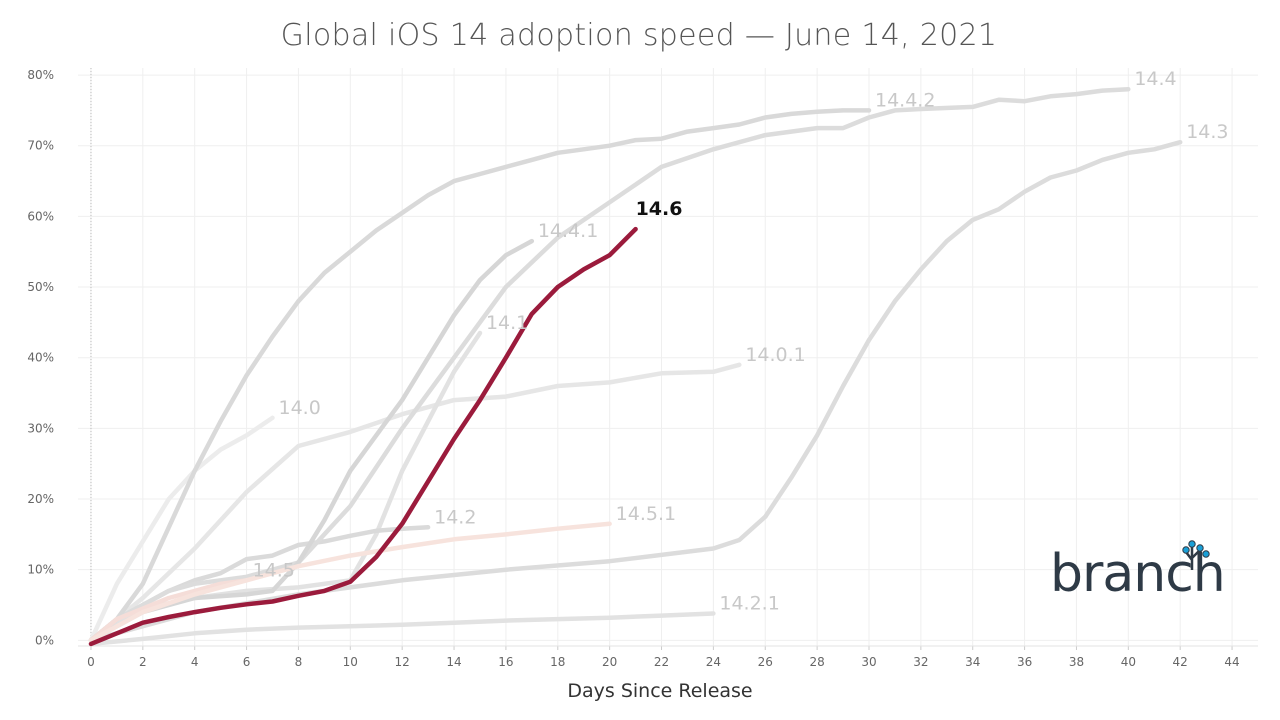 Image resolution: width=1280 pixels, height=720 pixels. Describe the element at coordinates (143, 662) in the screenshot. I see `x-tick-label: 2` at that location.